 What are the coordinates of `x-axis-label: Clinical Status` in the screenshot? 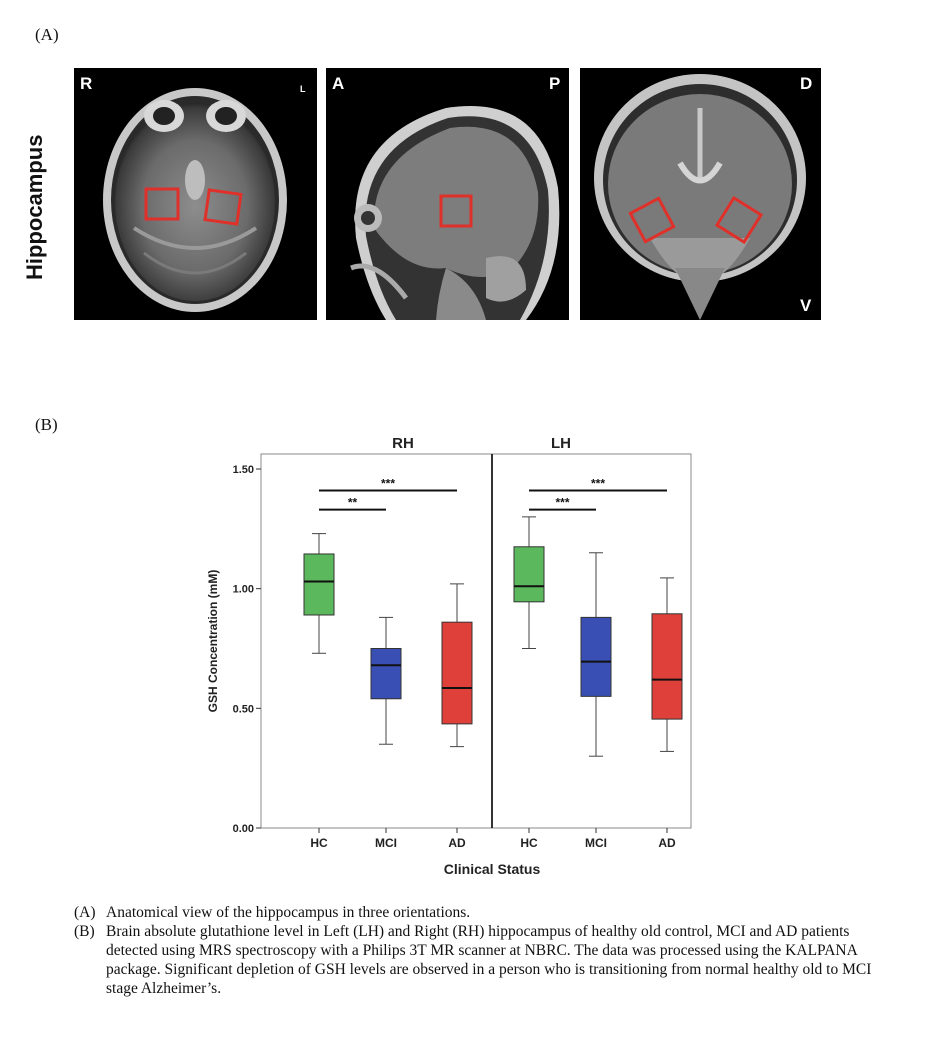 It's located at (492, 869).